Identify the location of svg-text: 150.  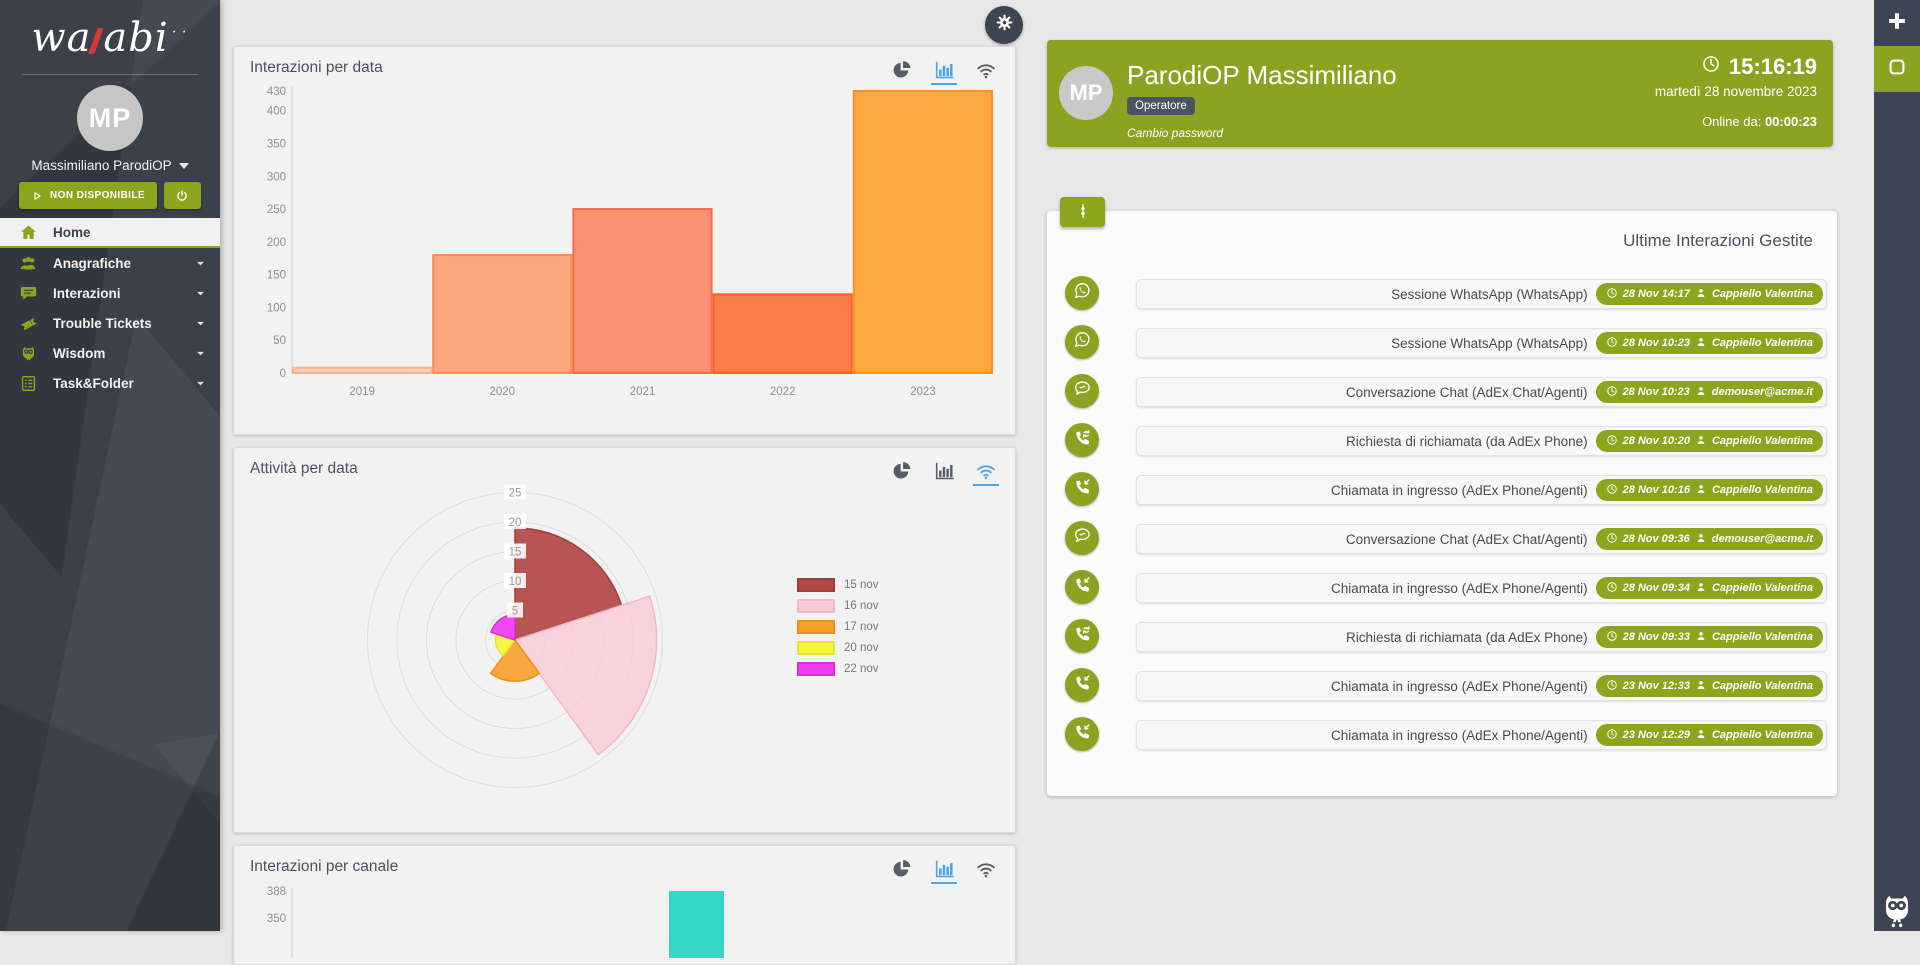
(276, 276).